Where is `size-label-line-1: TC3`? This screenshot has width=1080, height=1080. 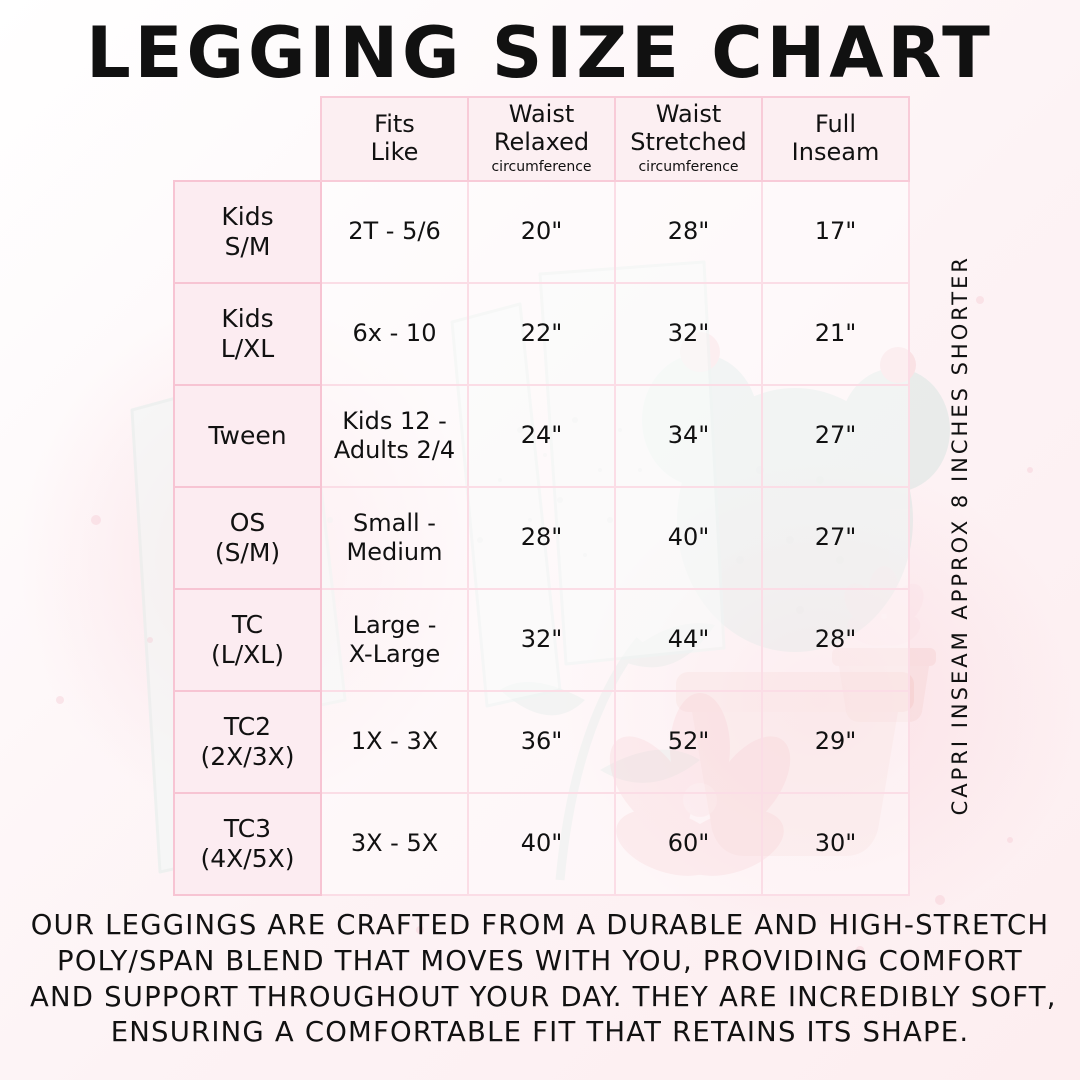 size-label-line-1: TC3 is located at coordinates (247, 828).